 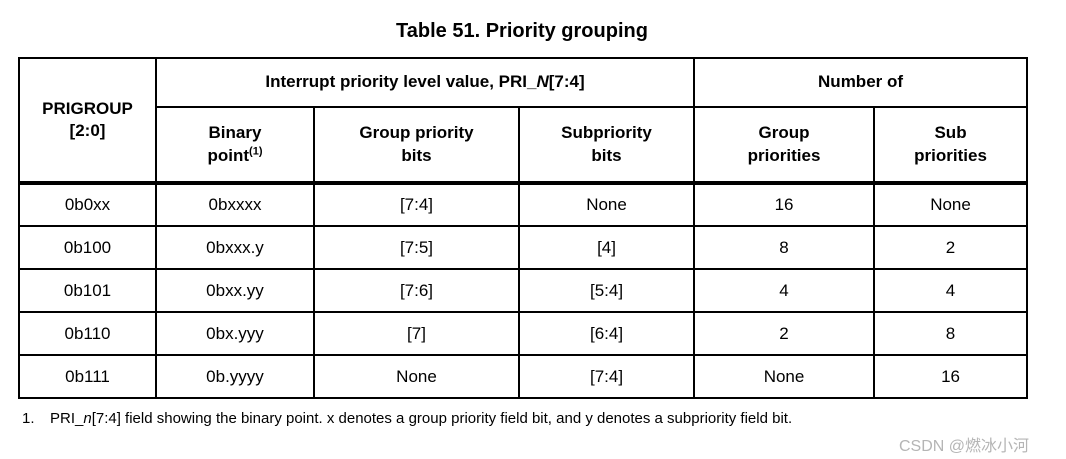 What do you see at coordinates (606, 333) in the screenshot?
I see `cell-subpriority-bits: [6:4]` at bounding box center [606, 333].